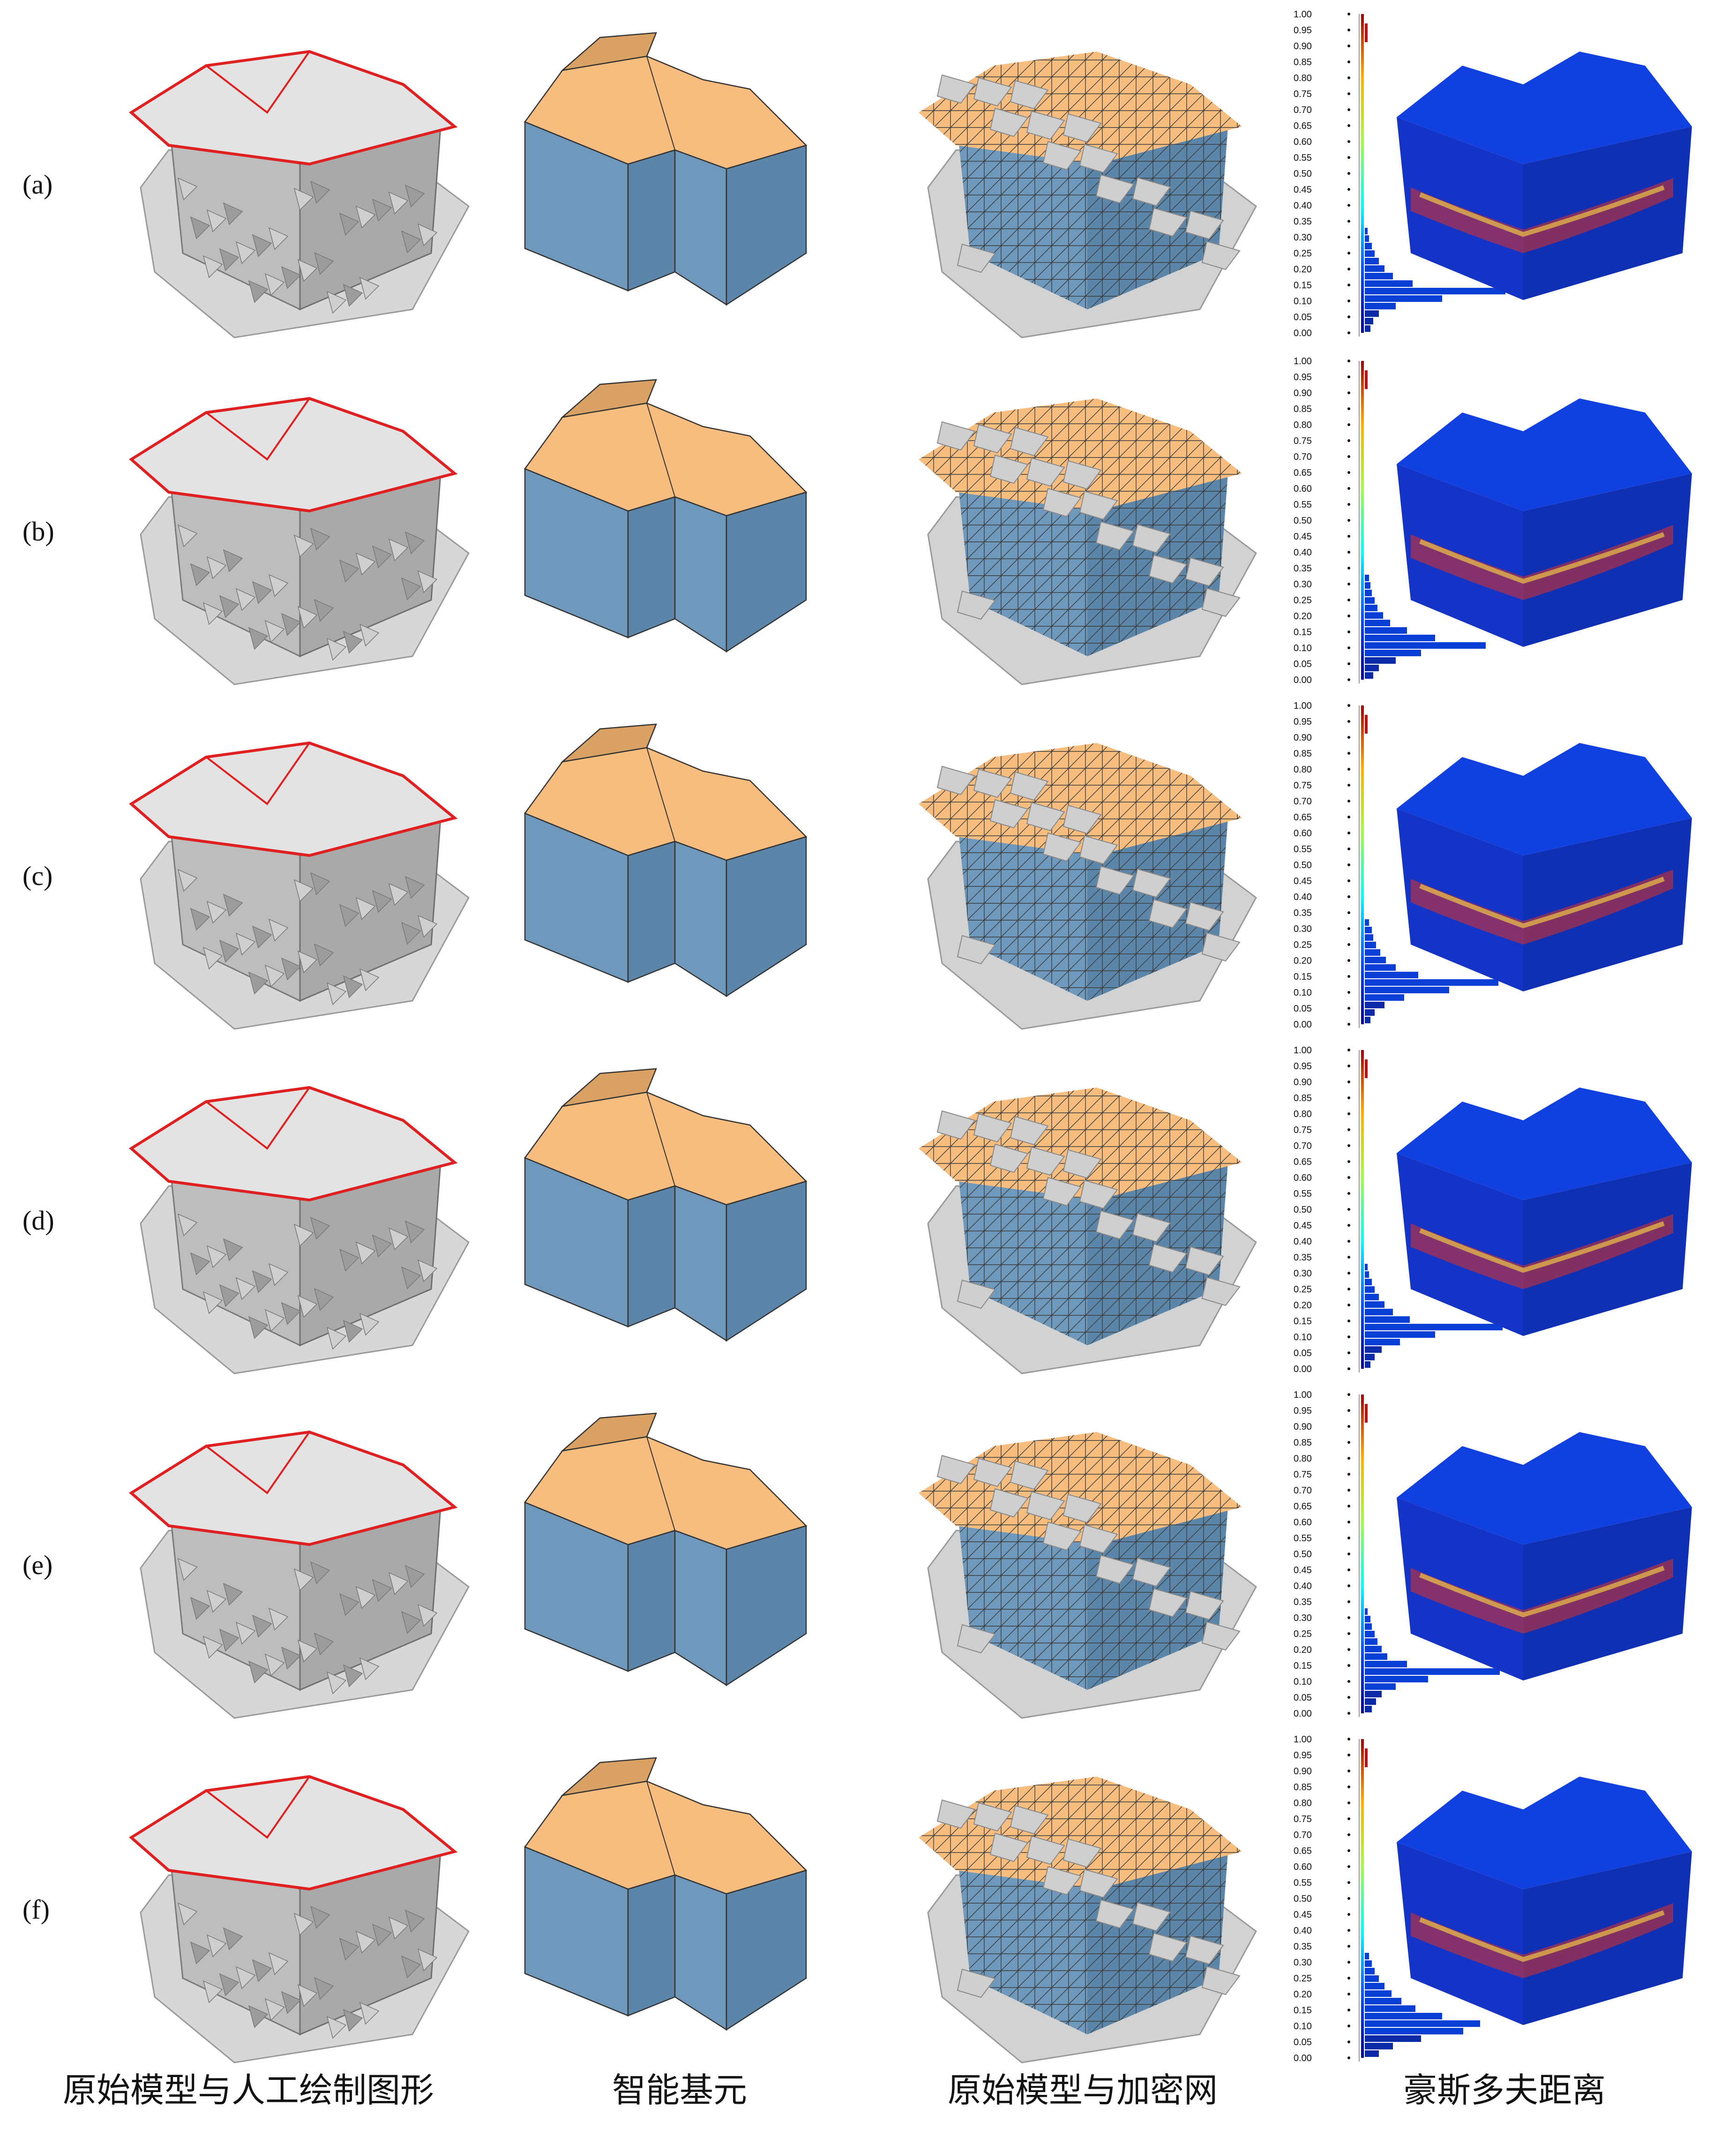 The image size is (1736, 2138). What do you see at coordinates (1088, 887) in the screenshot?
I see `original-mesh-with-dense-grid` at bounding box center [1088, 887].